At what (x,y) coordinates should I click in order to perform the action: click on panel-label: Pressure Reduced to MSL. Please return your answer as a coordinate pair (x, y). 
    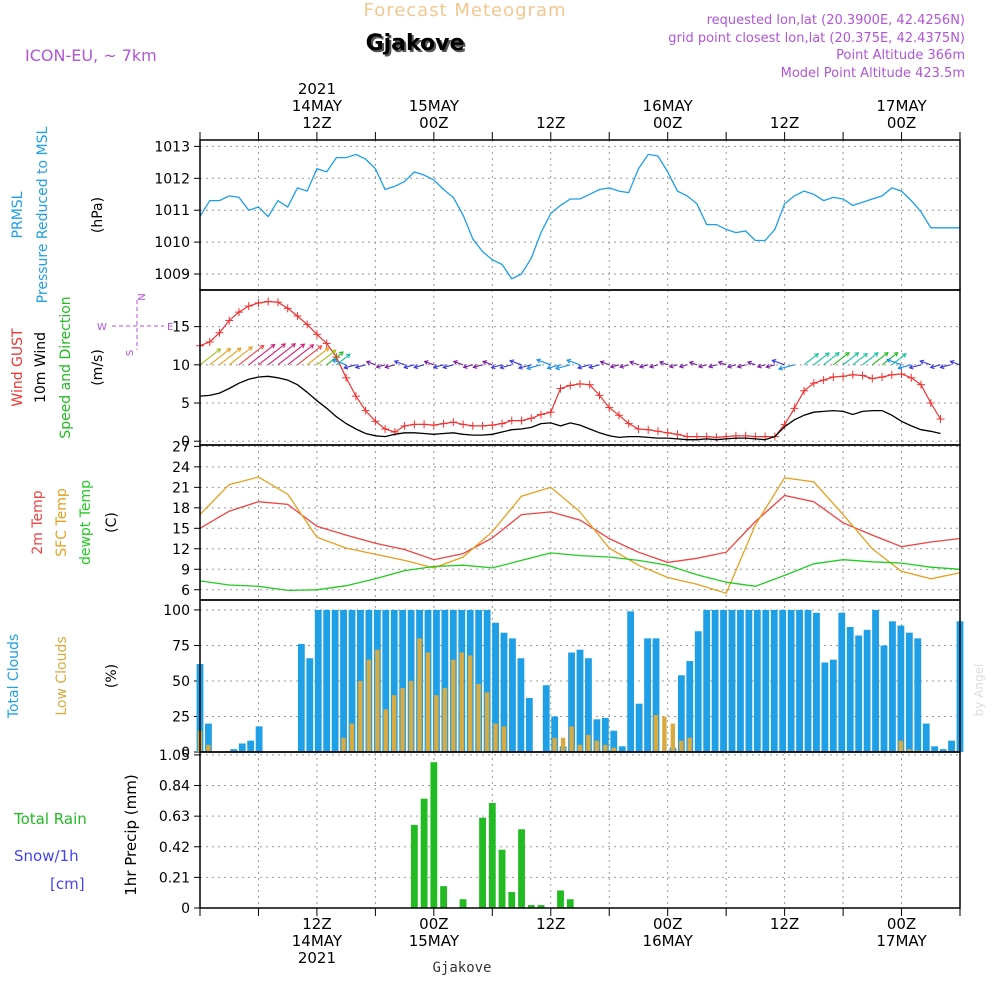
    Looking at the image, I should click on (43, 214).